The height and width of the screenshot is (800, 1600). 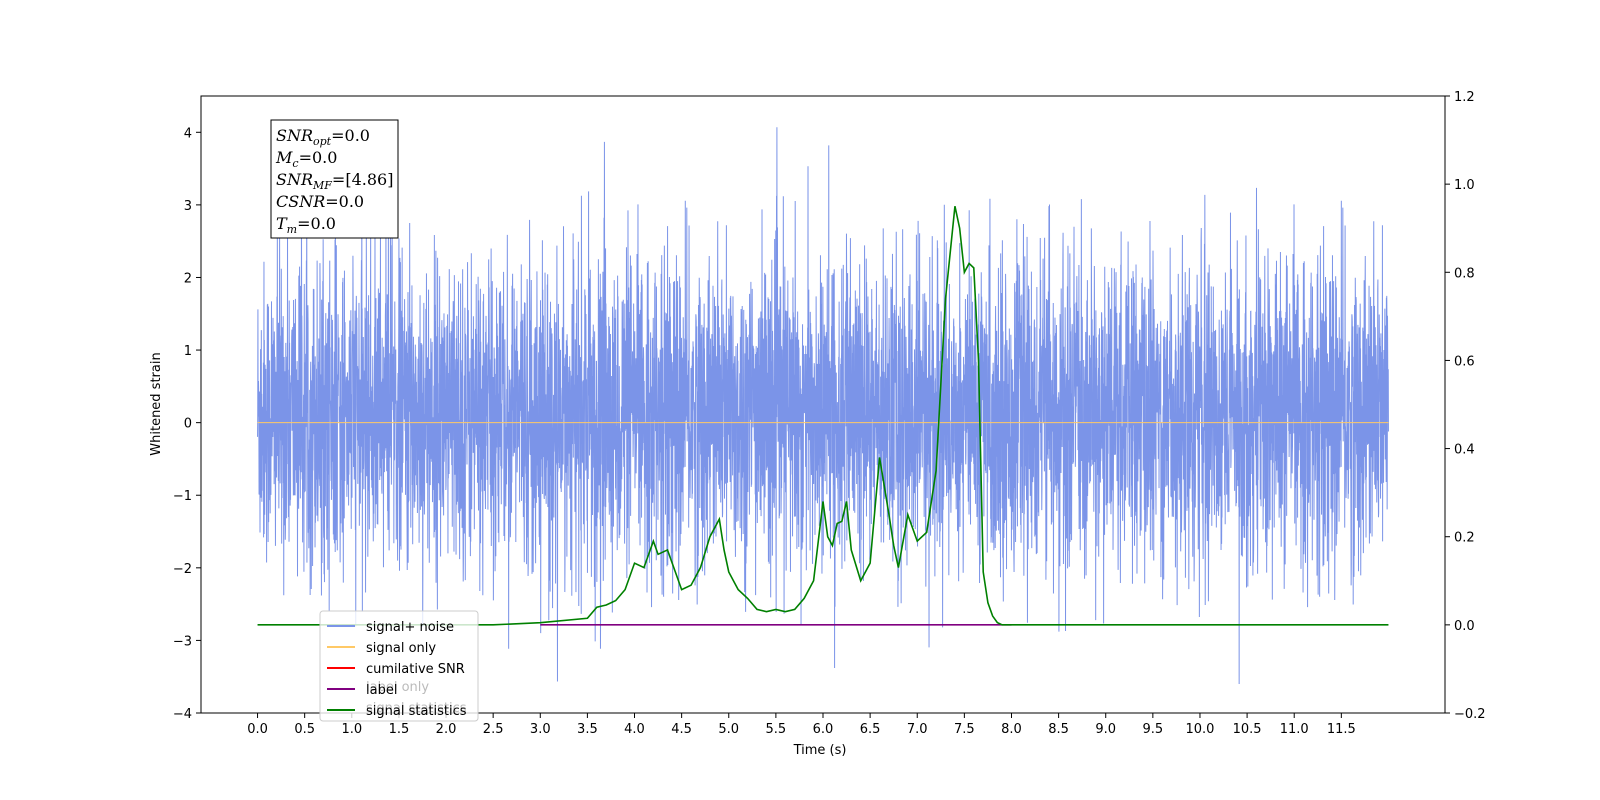 I want to click on y-right-tick-label: 0.6, so click(x=1464, y=361).